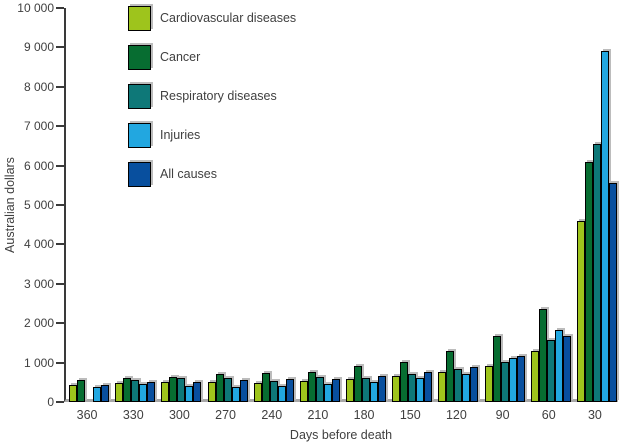 The width and height of the screenshot is (620, 447). What do you see at coordinates (218, 96) in the screenshot?
I see `legend-label-respiratory-diseases: Respiratory diseases` at bounding box center [218, 96].